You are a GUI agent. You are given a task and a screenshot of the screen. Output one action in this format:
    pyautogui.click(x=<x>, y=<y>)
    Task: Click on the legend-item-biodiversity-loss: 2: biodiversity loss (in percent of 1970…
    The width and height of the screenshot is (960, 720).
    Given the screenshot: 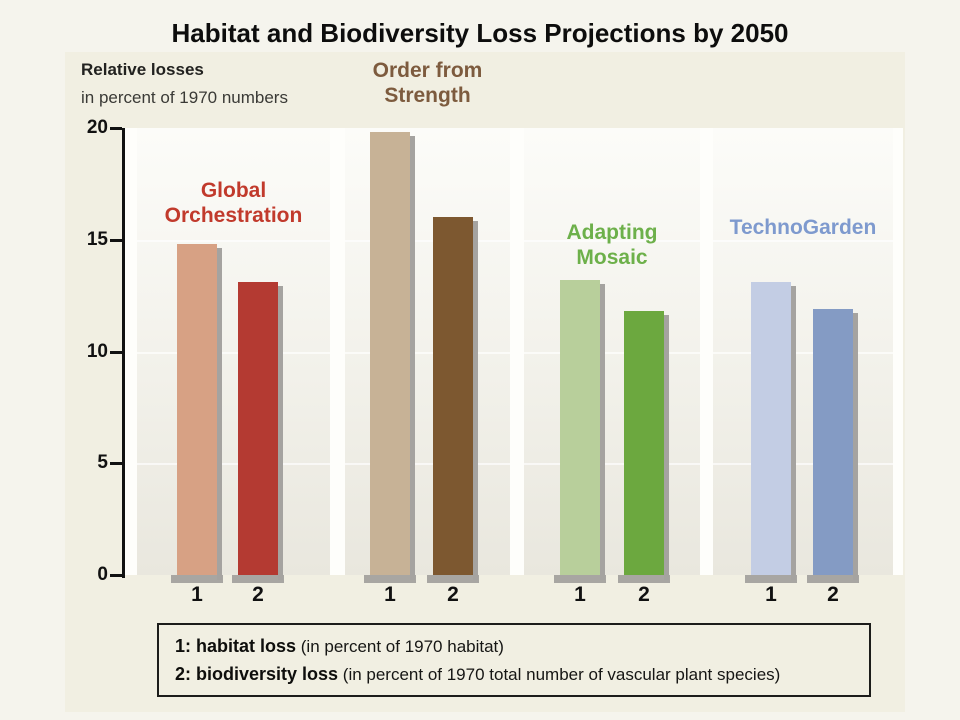 What is the action you would take?
    pyautogui.click(x=522, y=674)
    